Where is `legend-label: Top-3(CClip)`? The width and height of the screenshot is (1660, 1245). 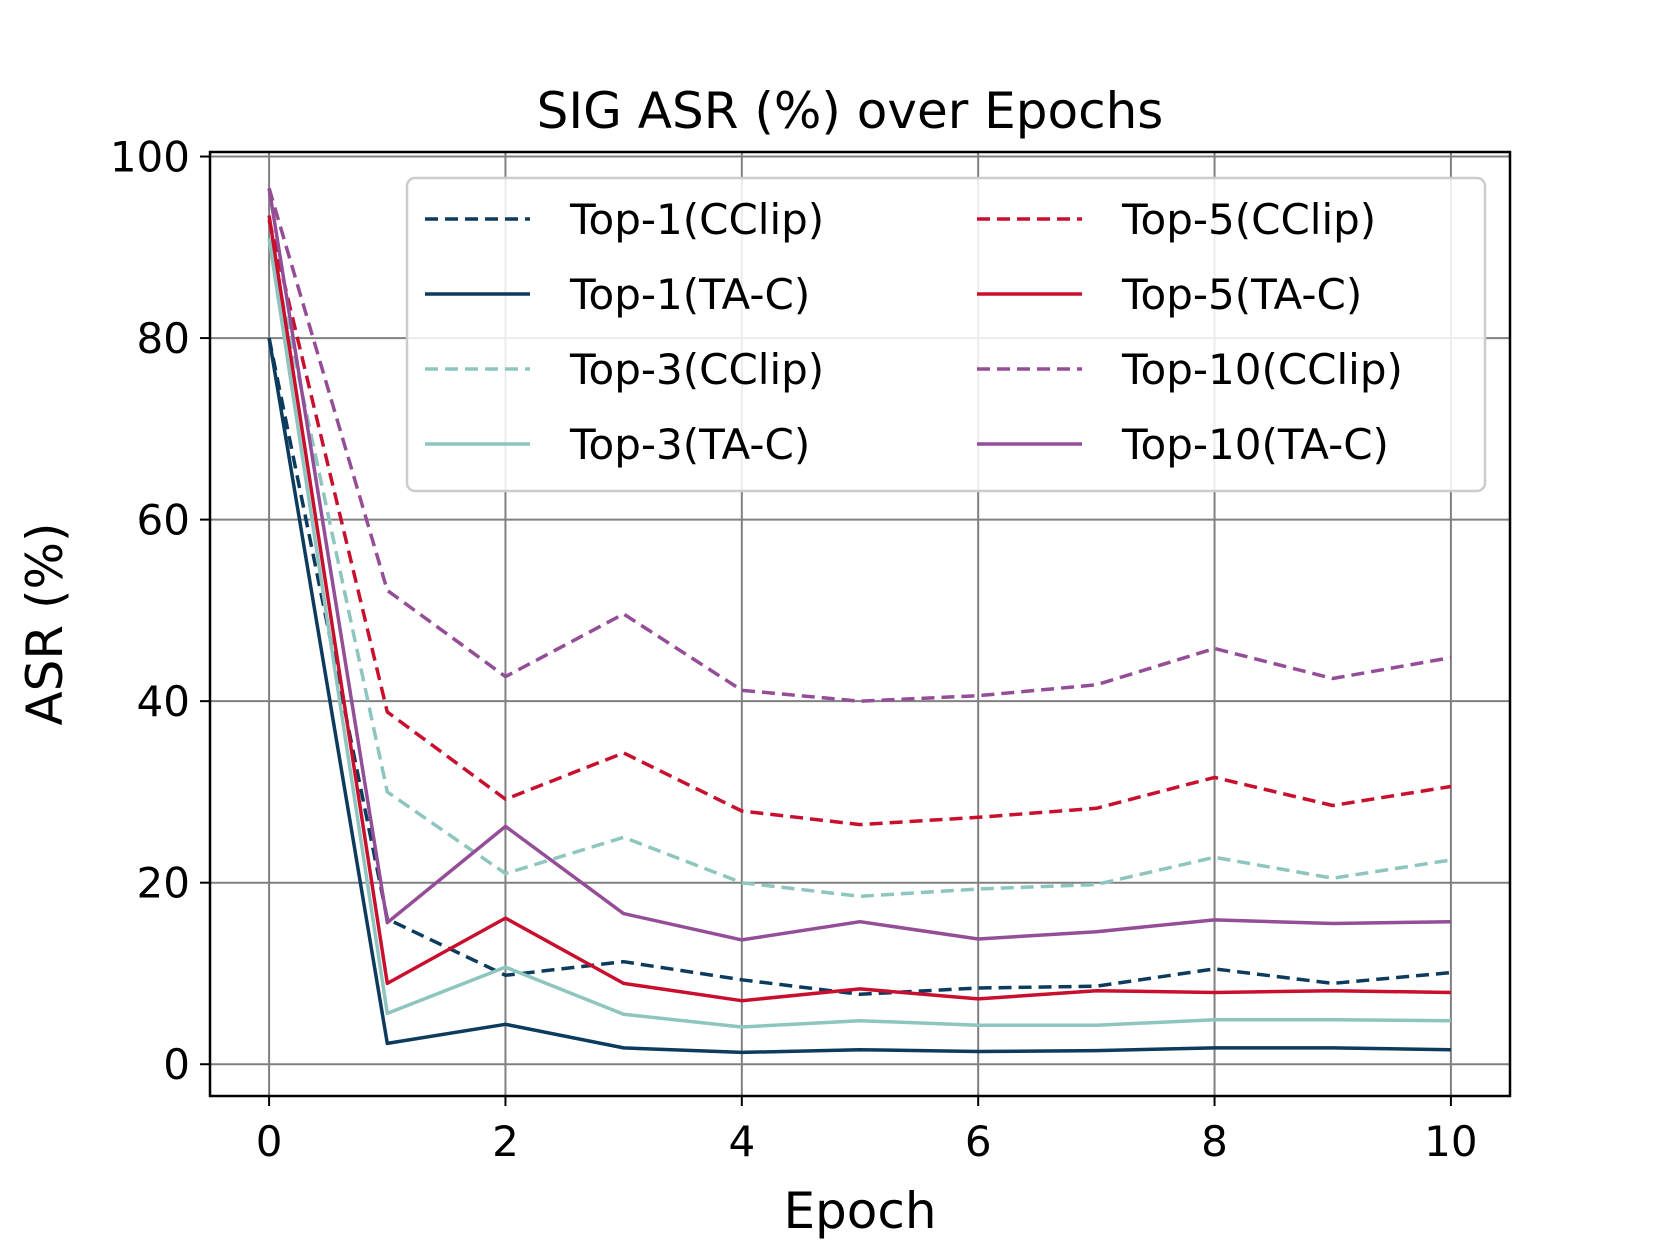 legend-label: Top-3(CClip) is located at coordinates (696, 369).